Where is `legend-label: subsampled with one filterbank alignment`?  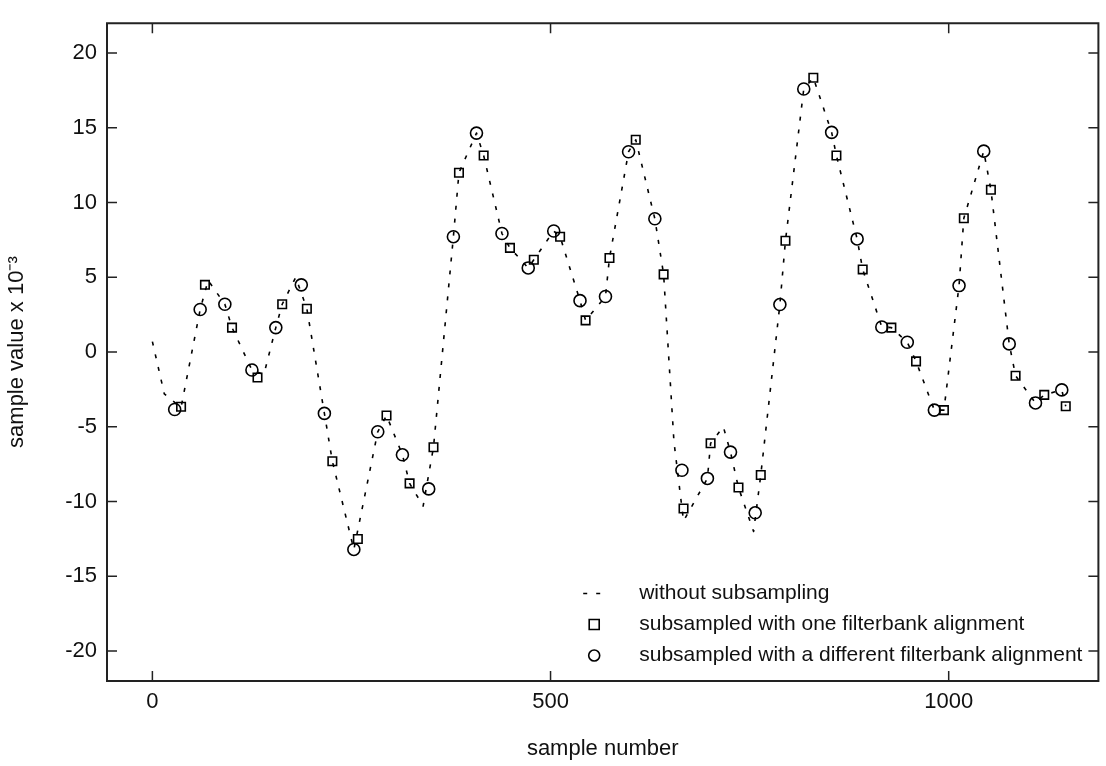 legend-label: subsampled with one filterbank alignment is located at coordinates (832, 623).